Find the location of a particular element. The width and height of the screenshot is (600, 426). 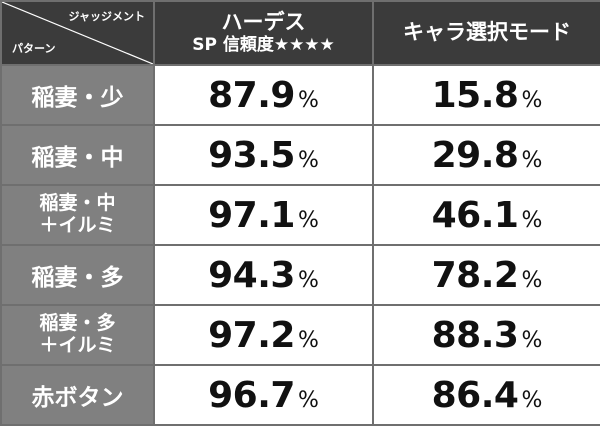

pattern-label: 稲妻・中 is located at coordinates (77, 158).